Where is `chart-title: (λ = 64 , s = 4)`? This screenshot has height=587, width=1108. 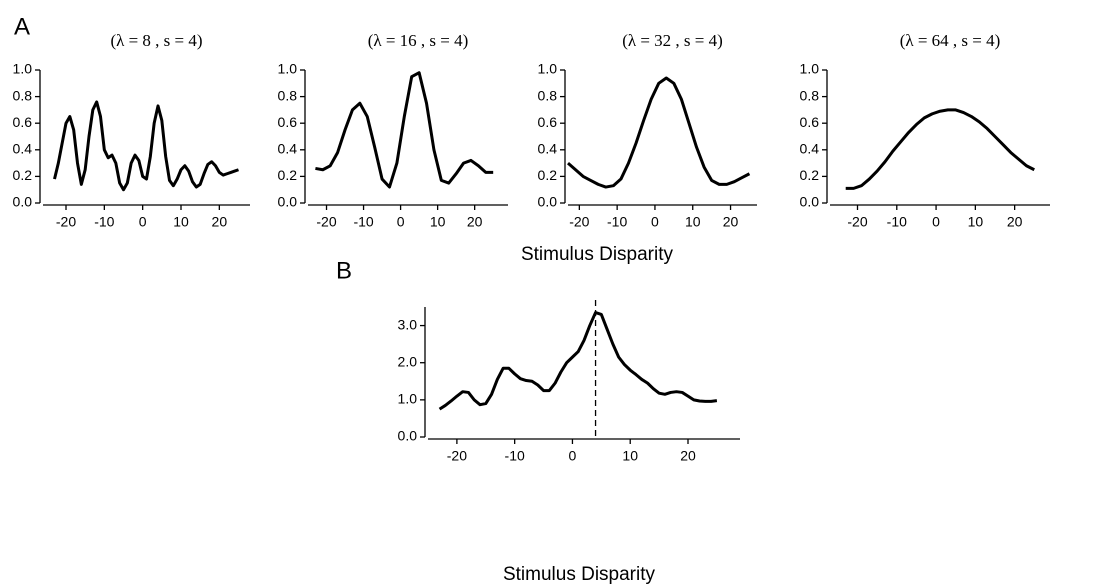 chart-title: (λ = 64 , s = 4) is located at coordinates (950, 40).